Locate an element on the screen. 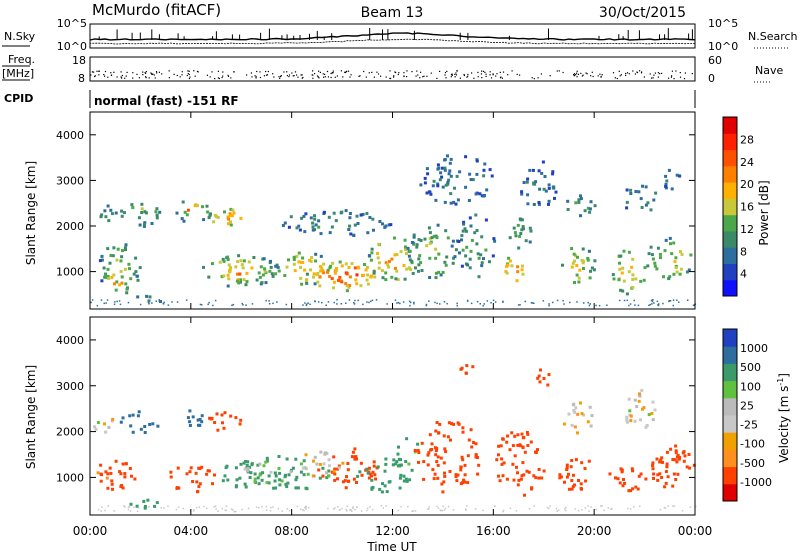 The width and height of the screenshot is (800, 554). freq-panel: Freq. [MHz] 18 8 60 0 Nave is located at coordinates (392, 69).